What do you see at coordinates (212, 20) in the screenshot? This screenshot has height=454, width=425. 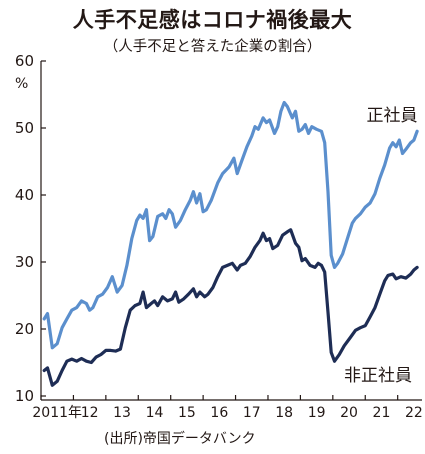 I see `chart-title: 人手不足感はコロナ禍後最大` at bounding box center [212, 20].